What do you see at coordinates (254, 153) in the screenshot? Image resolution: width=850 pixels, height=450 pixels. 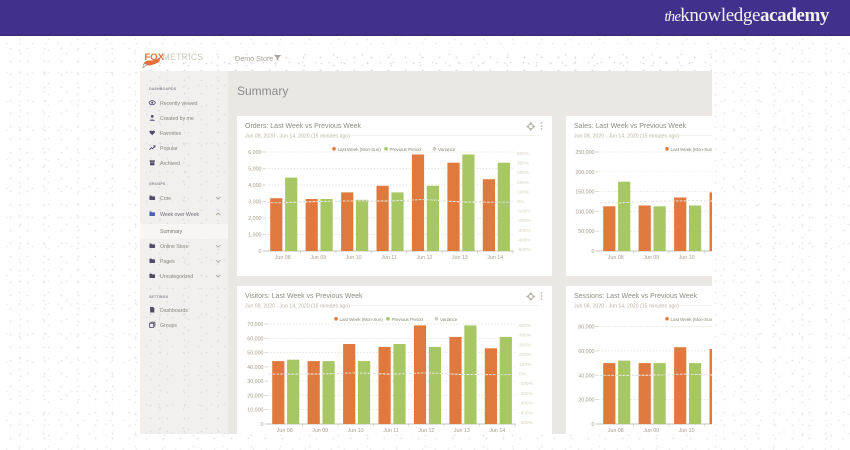 I see `svg-text: 6,000` at bounding box center [254, 153].